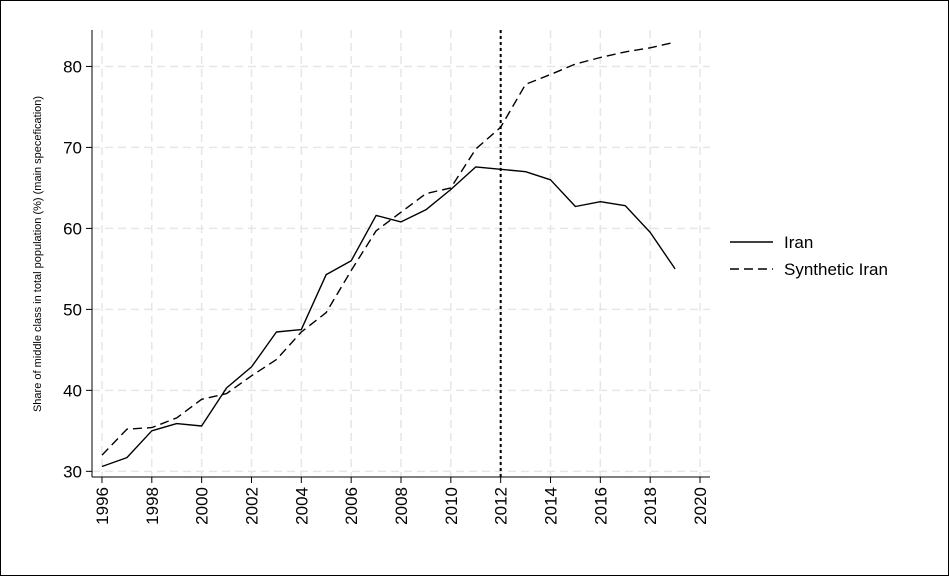 The image size is (949, 576). What do you see at coordinates (836, 269) in the screenshot?
I see `legend-label: Synthetic Iran` at bounding box center [836, 269].